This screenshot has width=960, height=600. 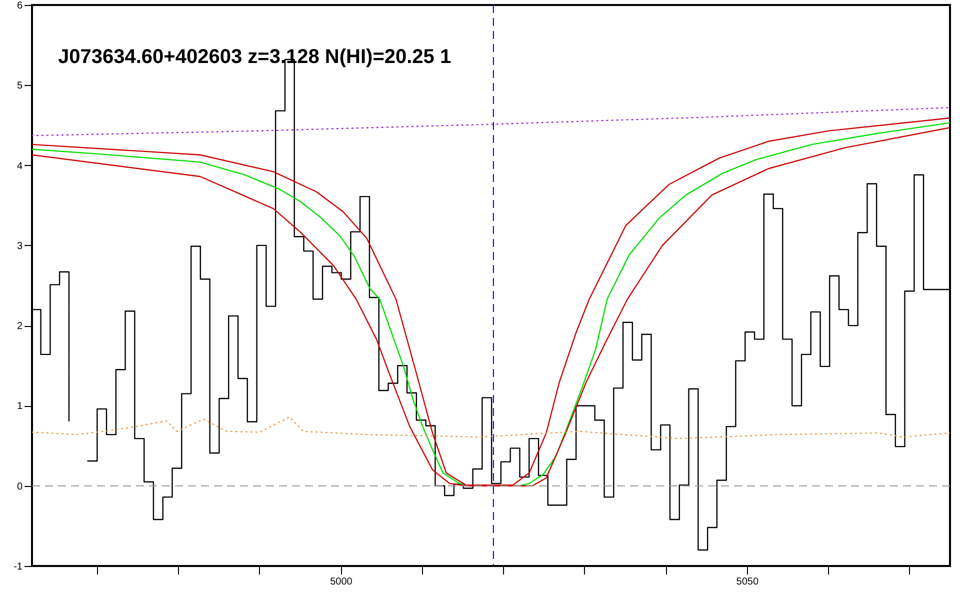 What do you see at coordinates (19, 486) in the screenshot?
I see `y-tick-label: 0` at bounding box center [19, 486].